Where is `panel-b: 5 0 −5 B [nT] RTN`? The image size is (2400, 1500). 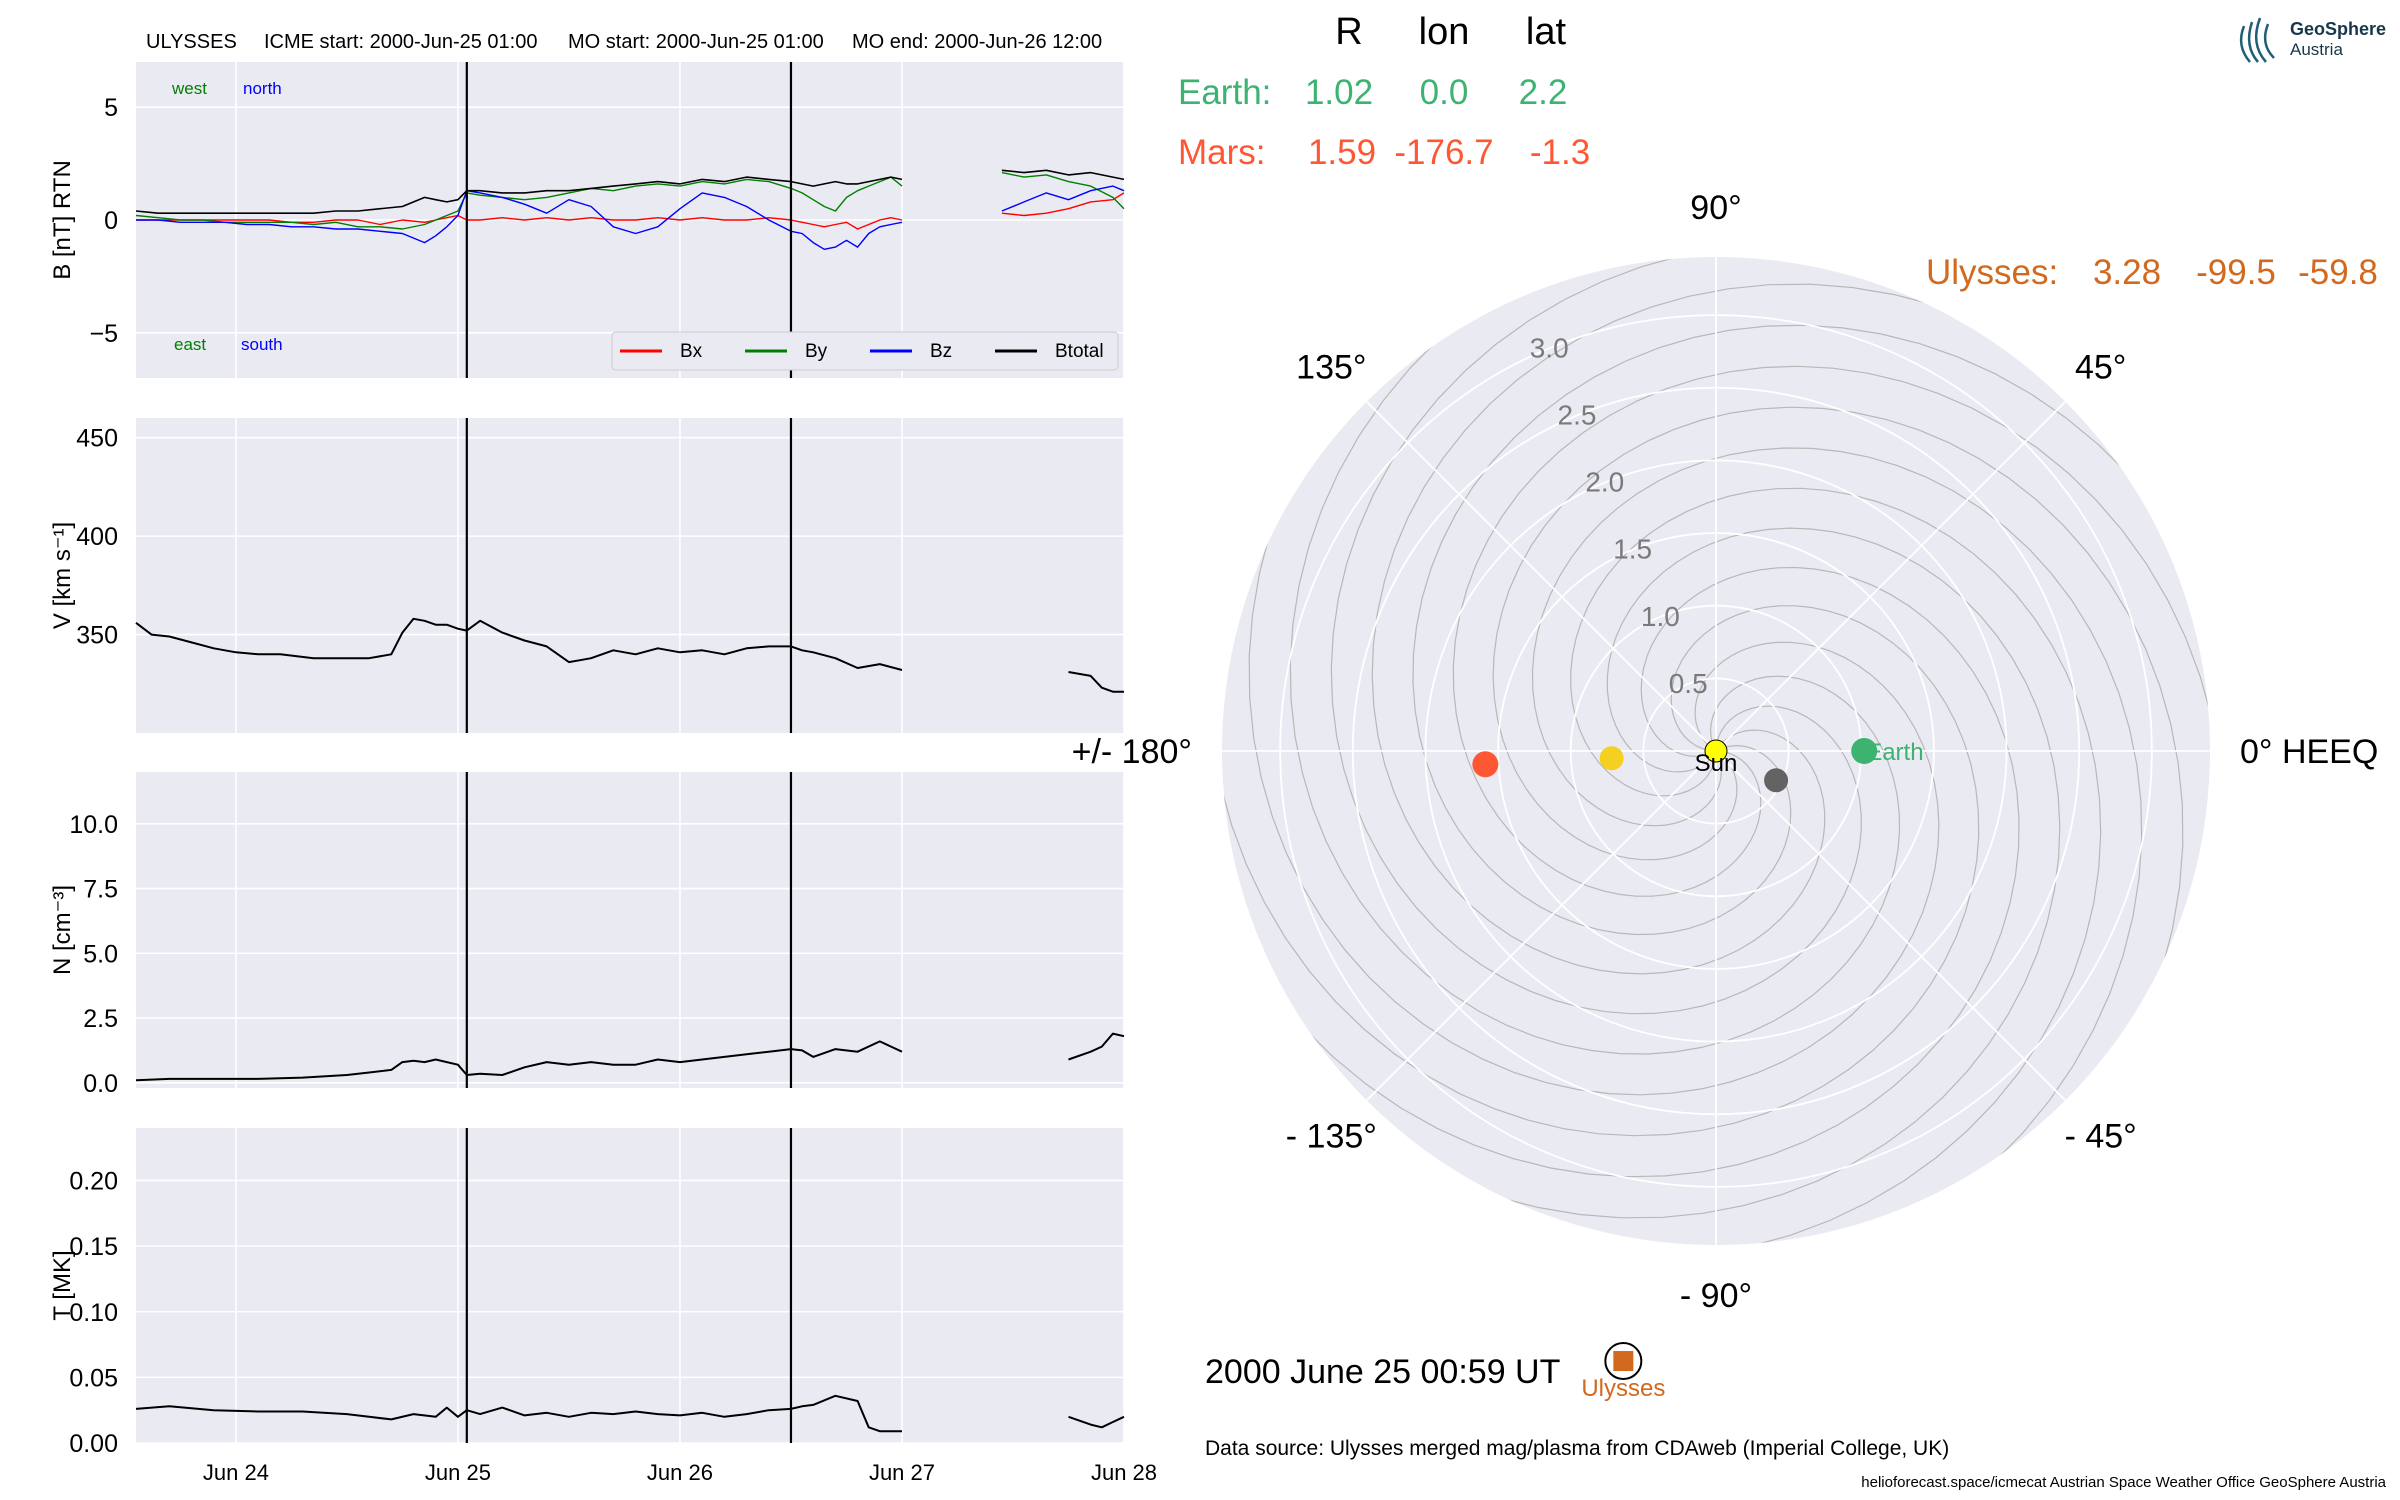 panel-b: 5 0 −5 B [nT] RTN is located at coordinates (587, 220).